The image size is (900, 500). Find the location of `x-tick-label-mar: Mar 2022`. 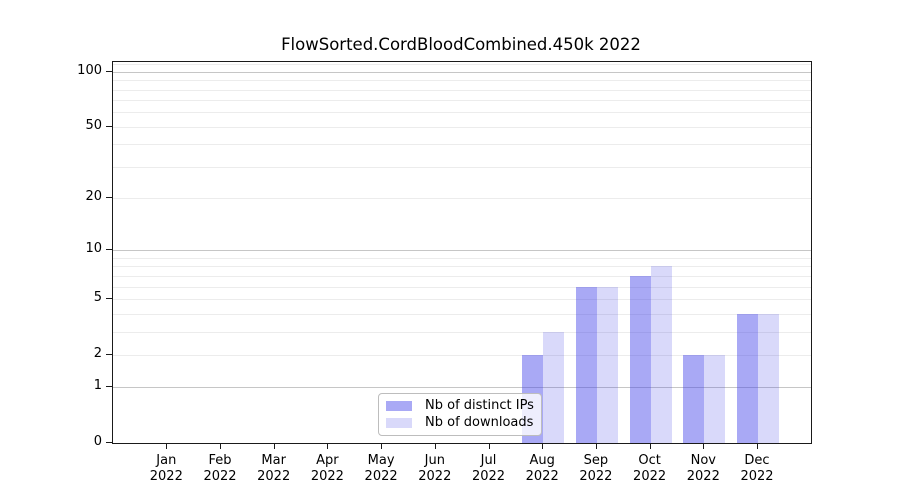

x-tick-label-mar: Mar 2022 is located at coordinates (274, 468).